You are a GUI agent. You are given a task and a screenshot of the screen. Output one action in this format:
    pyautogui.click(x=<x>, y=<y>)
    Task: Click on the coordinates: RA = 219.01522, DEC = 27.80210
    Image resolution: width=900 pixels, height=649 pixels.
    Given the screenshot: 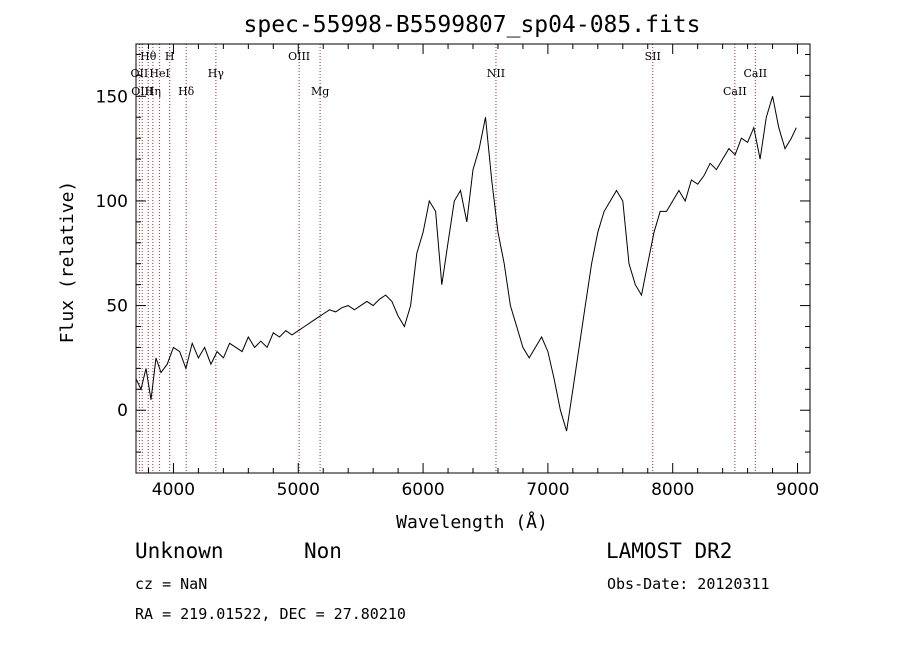 What is the action you would take?
    pyautogui.click(x=270, y=614)
    